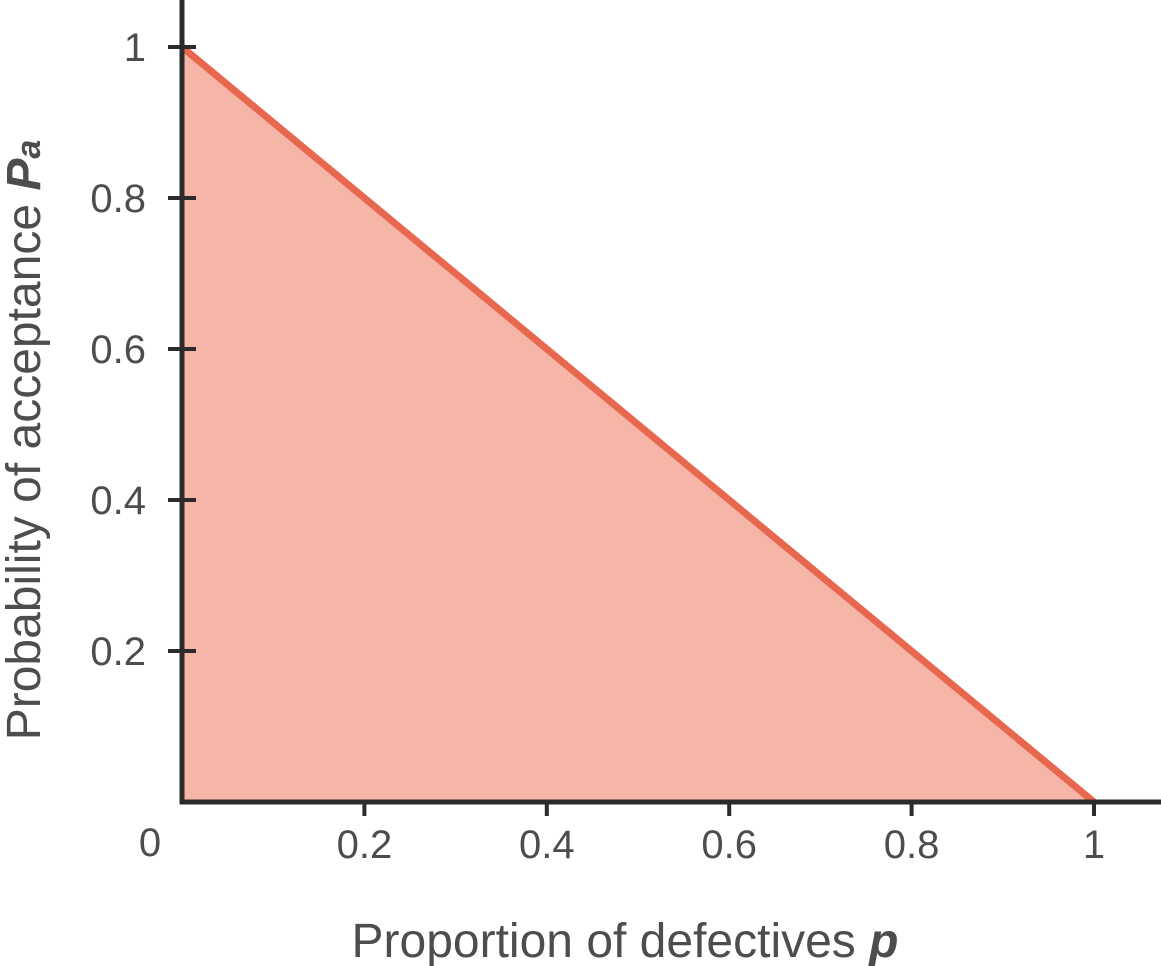 The width and height of the screenshot is (1161, 966). I want to click on y-axis-title: Probability of acceptance Pa, so click(25, 440).